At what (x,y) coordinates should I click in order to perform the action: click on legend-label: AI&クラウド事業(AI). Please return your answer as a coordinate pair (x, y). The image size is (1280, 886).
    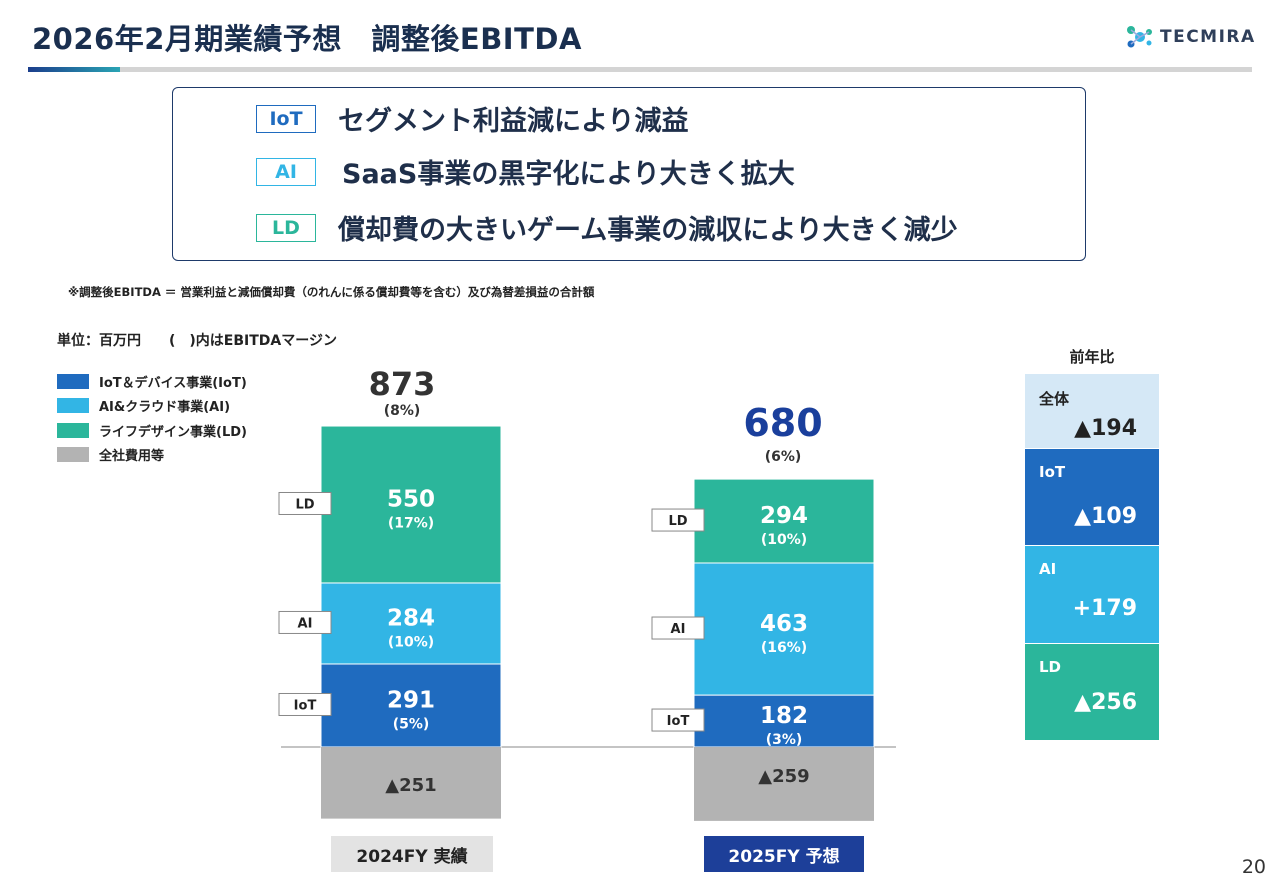
    Looking at the image, I should click on (165, 407).